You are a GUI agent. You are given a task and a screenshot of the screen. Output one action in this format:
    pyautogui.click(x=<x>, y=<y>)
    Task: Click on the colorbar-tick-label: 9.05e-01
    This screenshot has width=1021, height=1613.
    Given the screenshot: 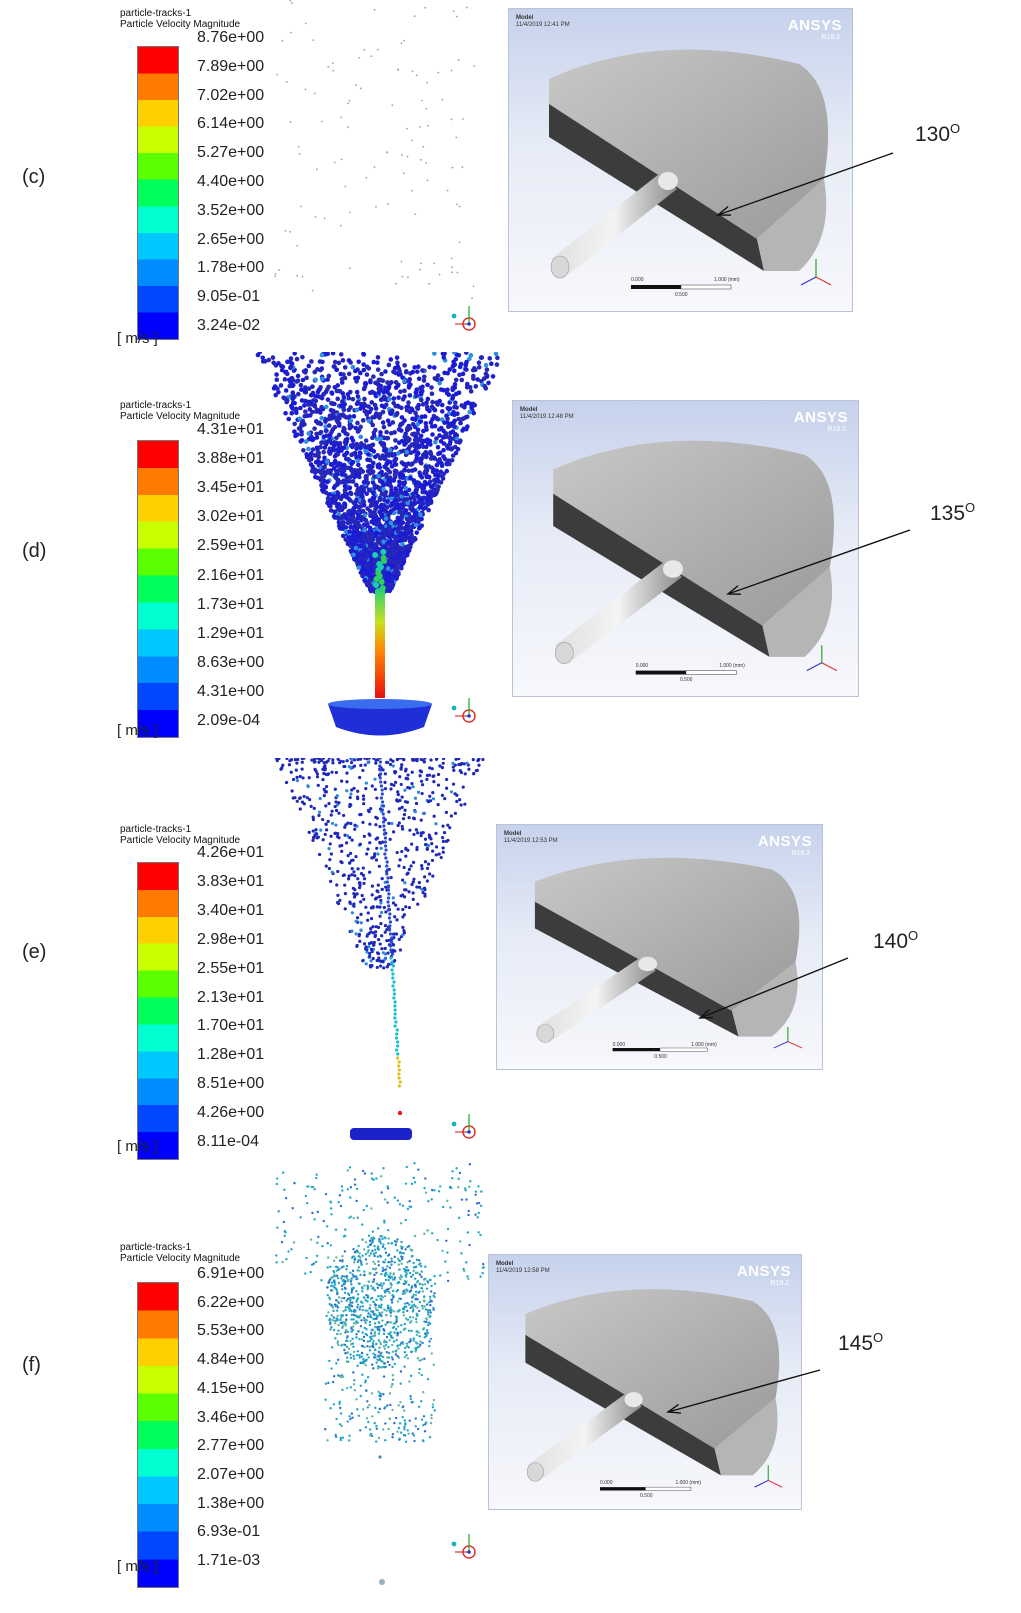 What is the action you would take?
    pyautogui.click(x=229, y=297)
    